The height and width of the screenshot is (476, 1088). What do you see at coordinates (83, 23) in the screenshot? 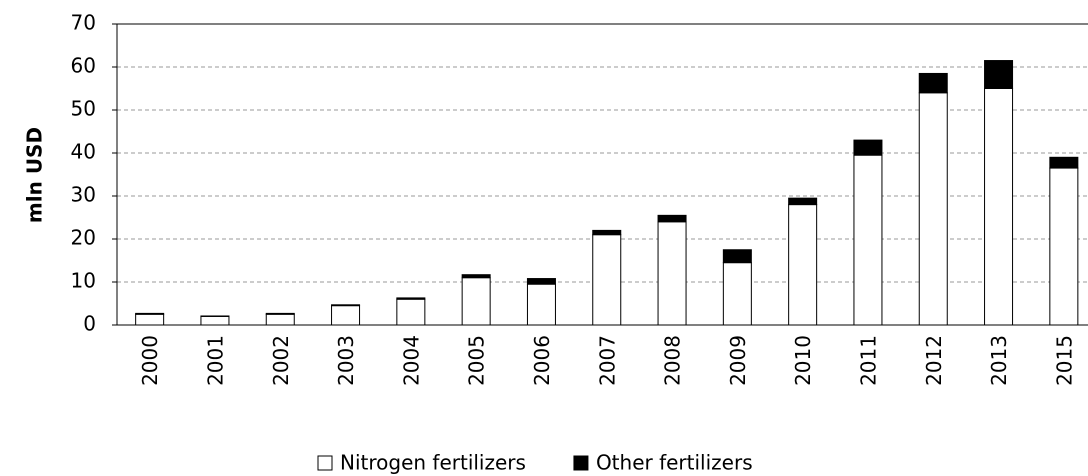
I see `y-tick-label: 70` at bounding box center [83, 23].